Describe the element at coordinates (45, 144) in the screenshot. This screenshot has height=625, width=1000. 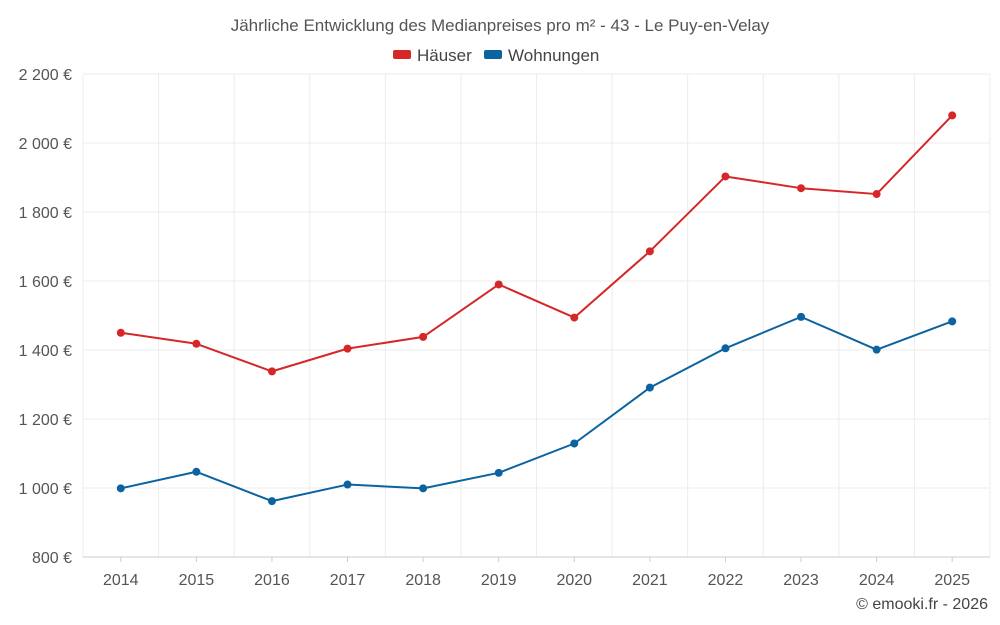
I see `y-tick-label: 2 000 €` at that location.